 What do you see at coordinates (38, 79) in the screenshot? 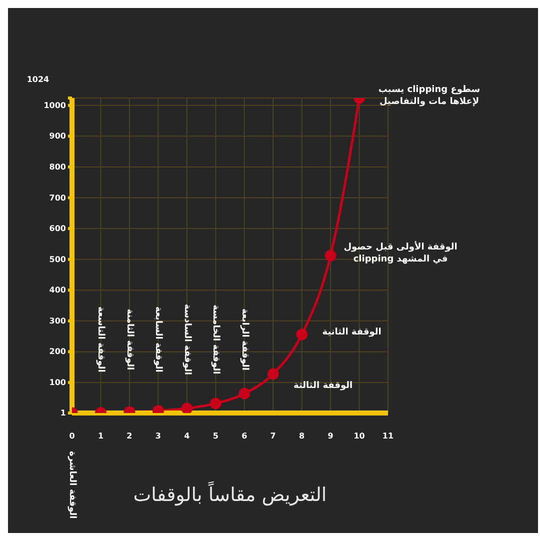
I see `y-axis-title: 1024` at bounding box center [38, 79].